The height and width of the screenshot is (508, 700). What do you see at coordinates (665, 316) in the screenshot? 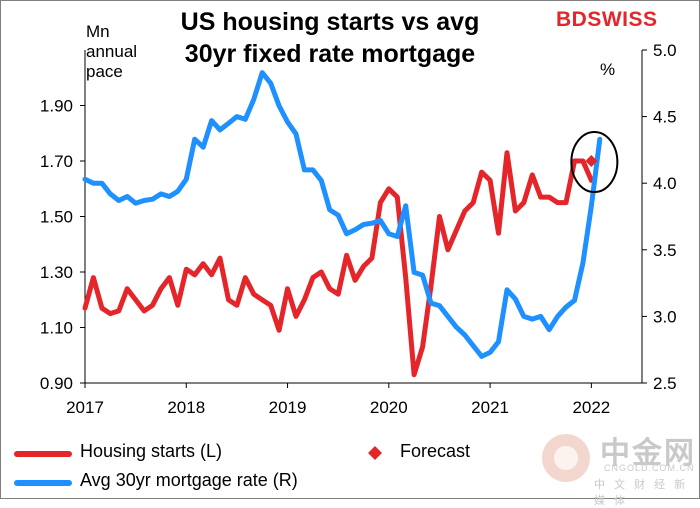
I see `right-tick-label: 3.0` at bounding box center [665, 316].